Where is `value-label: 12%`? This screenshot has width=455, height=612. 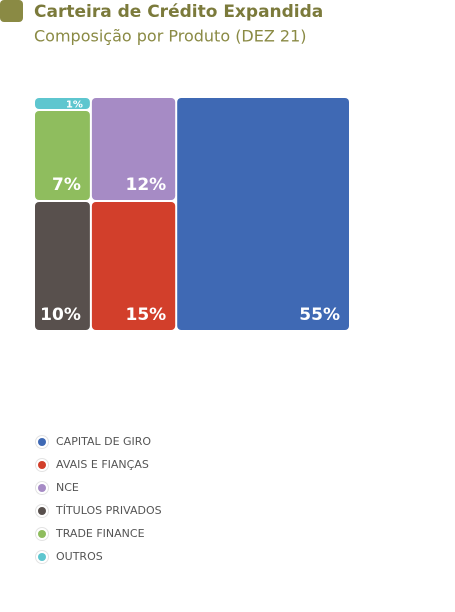 value-label: 12% is located at coordinates (145, 185).